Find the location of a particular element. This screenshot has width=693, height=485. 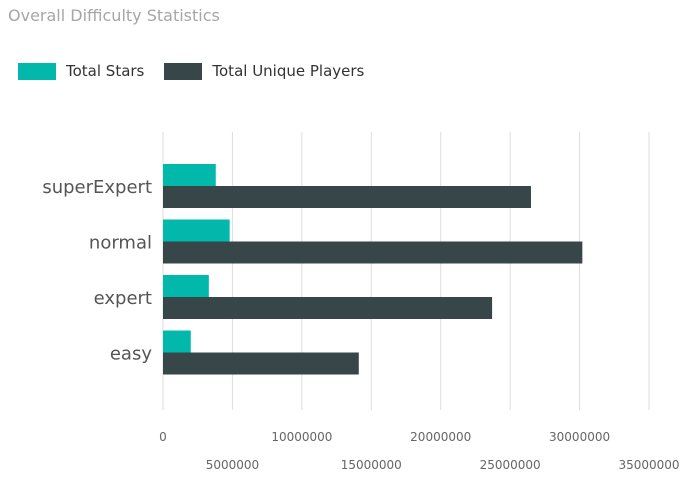

legend-label-total-unique-players: Total Unique Players is located at coordinates (288, 71).